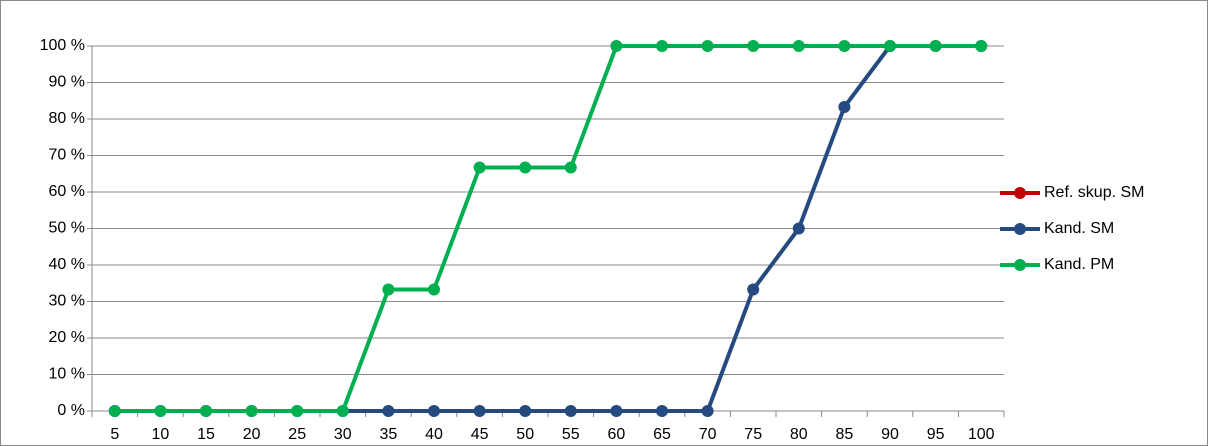 This screenshot has height=446, width=1208. I want to click on x-tick-label: 90, so click(890, 434).